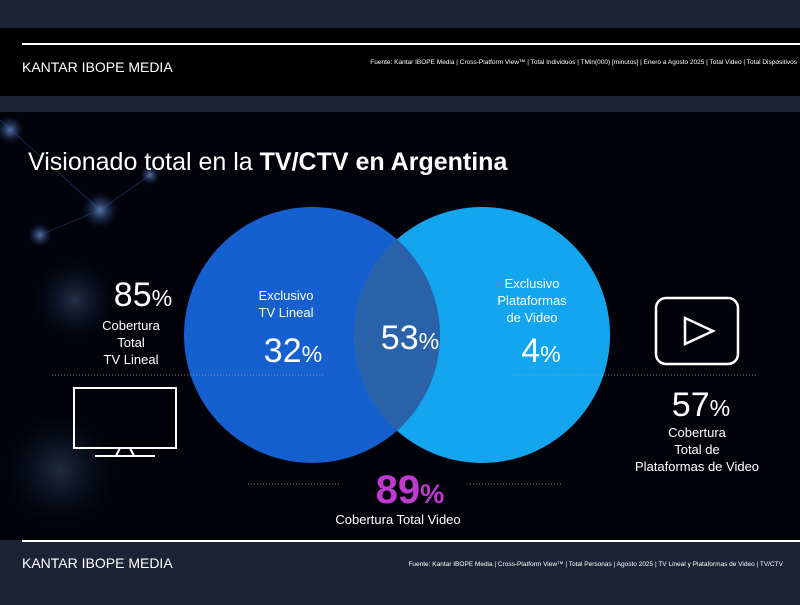  What do you see at coordinates (531, 317) in the screenshot?
I see `label-line: de Video` at bounding box center [531, 317].